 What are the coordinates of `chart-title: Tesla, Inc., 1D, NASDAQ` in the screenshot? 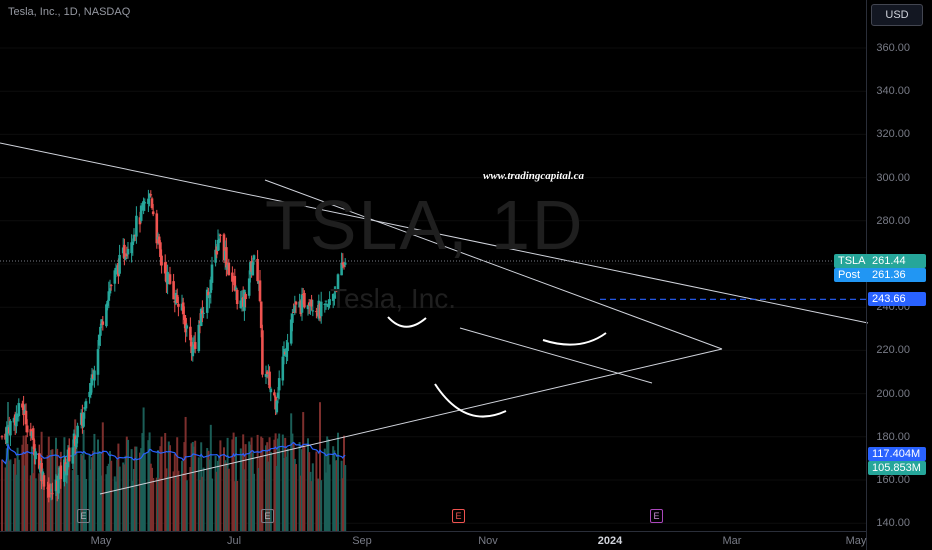 It's located at (69, 12).